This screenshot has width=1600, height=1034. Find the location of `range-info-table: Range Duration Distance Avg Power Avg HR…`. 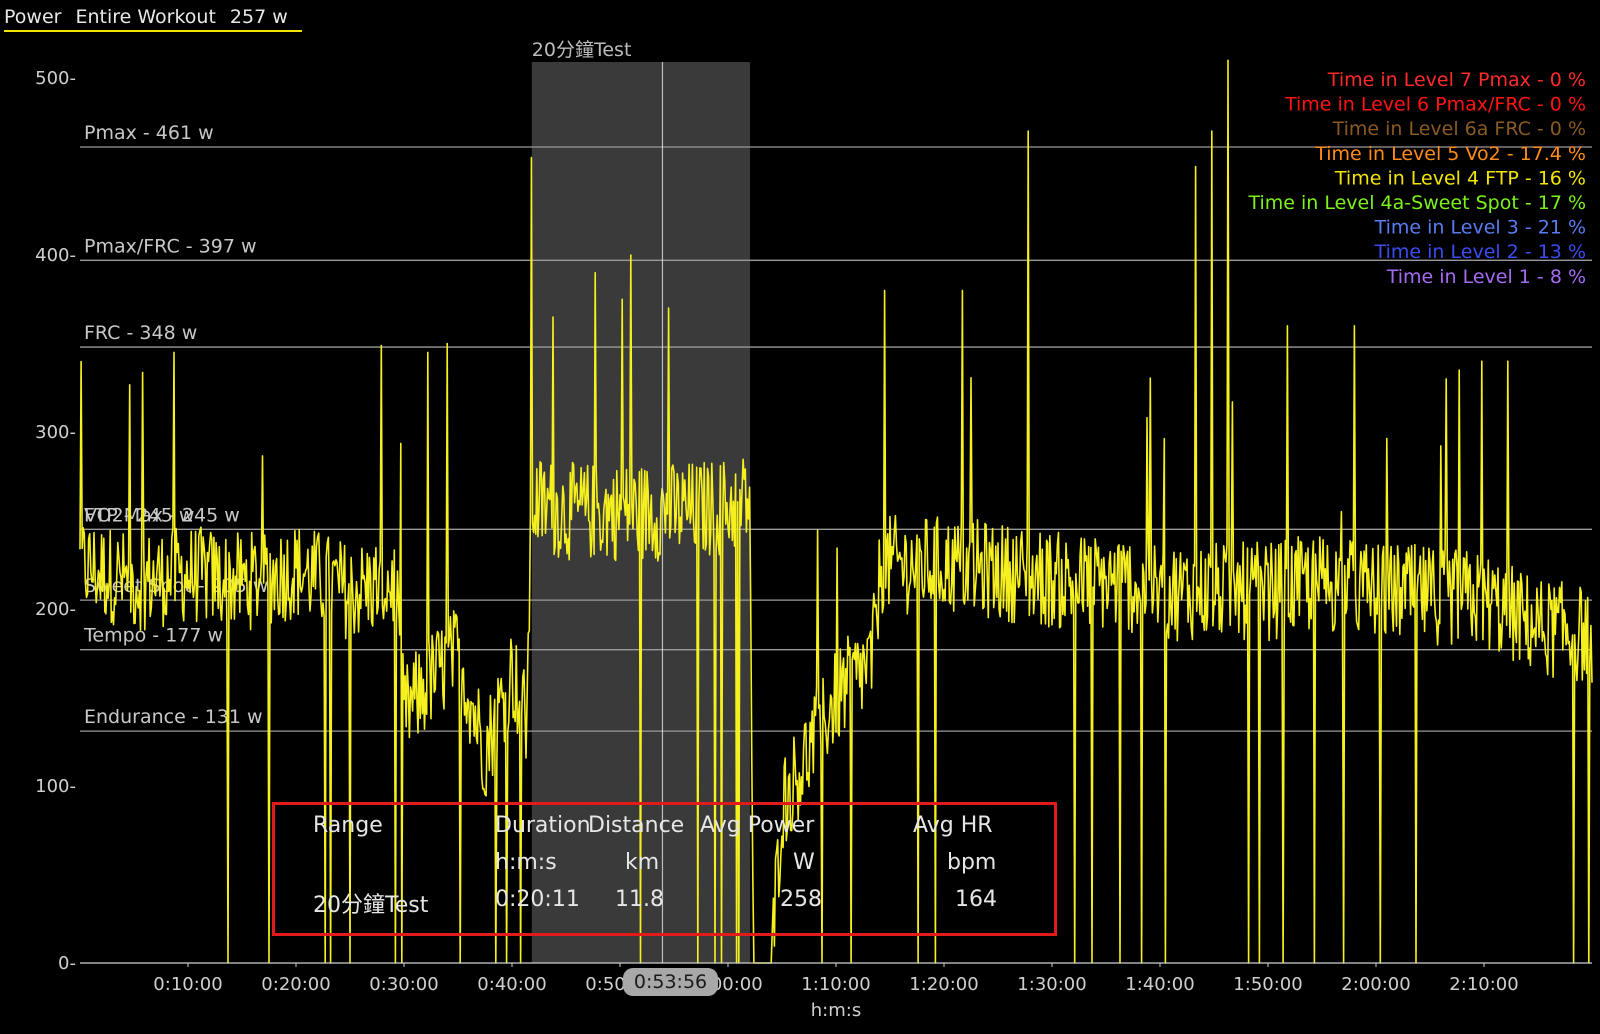

range-info-table: Range Duration Distance Avg Power Avg HR… is located at coordinates (664, 869).